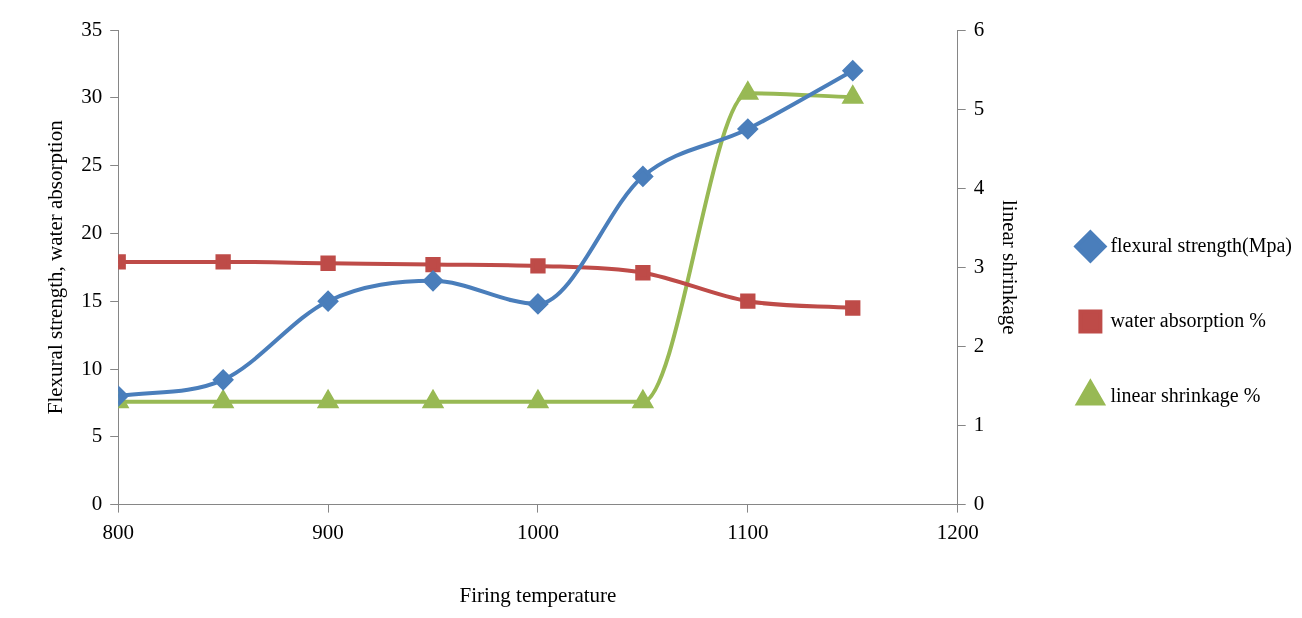 This screenshot has width=1302, height=618. What do you see at coordinates (92, 96) in the screenshot?
I see `y-tick-label: 30` at bounding box center [92, 96].